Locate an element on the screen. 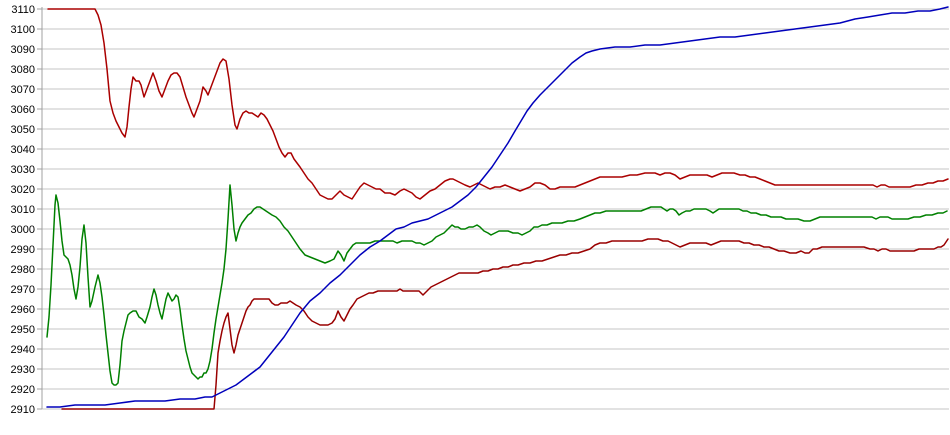  y-axis-label: 3050 is located at coordinates (23, 130).